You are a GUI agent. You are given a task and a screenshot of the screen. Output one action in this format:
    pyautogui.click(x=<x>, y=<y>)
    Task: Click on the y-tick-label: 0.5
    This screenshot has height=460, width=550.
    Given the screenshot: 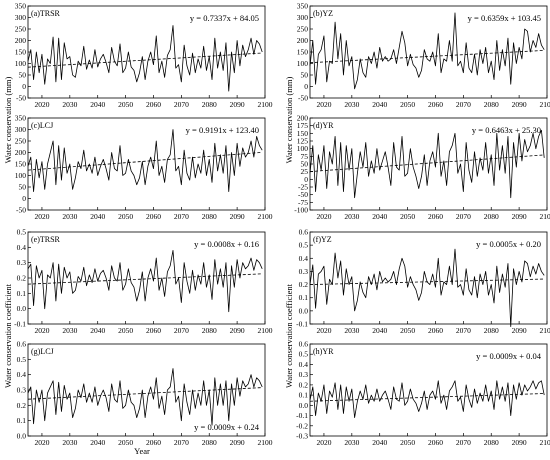 What is the action you would take?
    pyautogui.click(x=304, y=245)
    